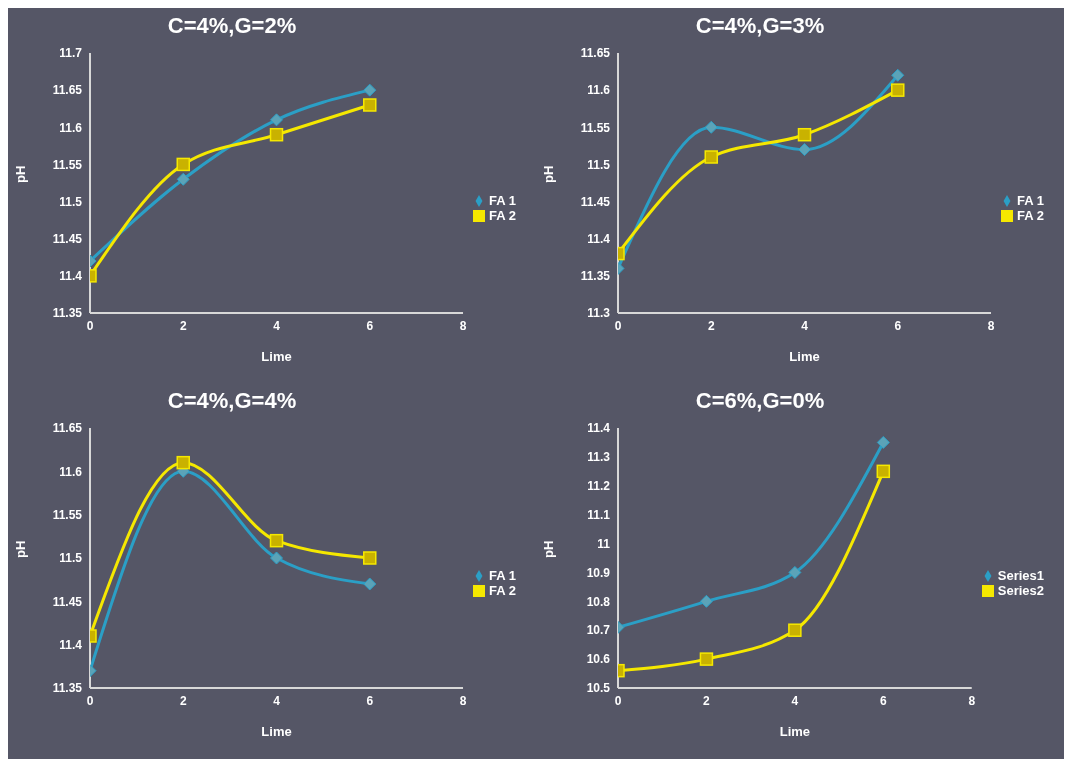  What do you see at coordinates (598, 601) in the screenshot?
I see `y-tick-label: 10.8` at bounding box center [598, 601].